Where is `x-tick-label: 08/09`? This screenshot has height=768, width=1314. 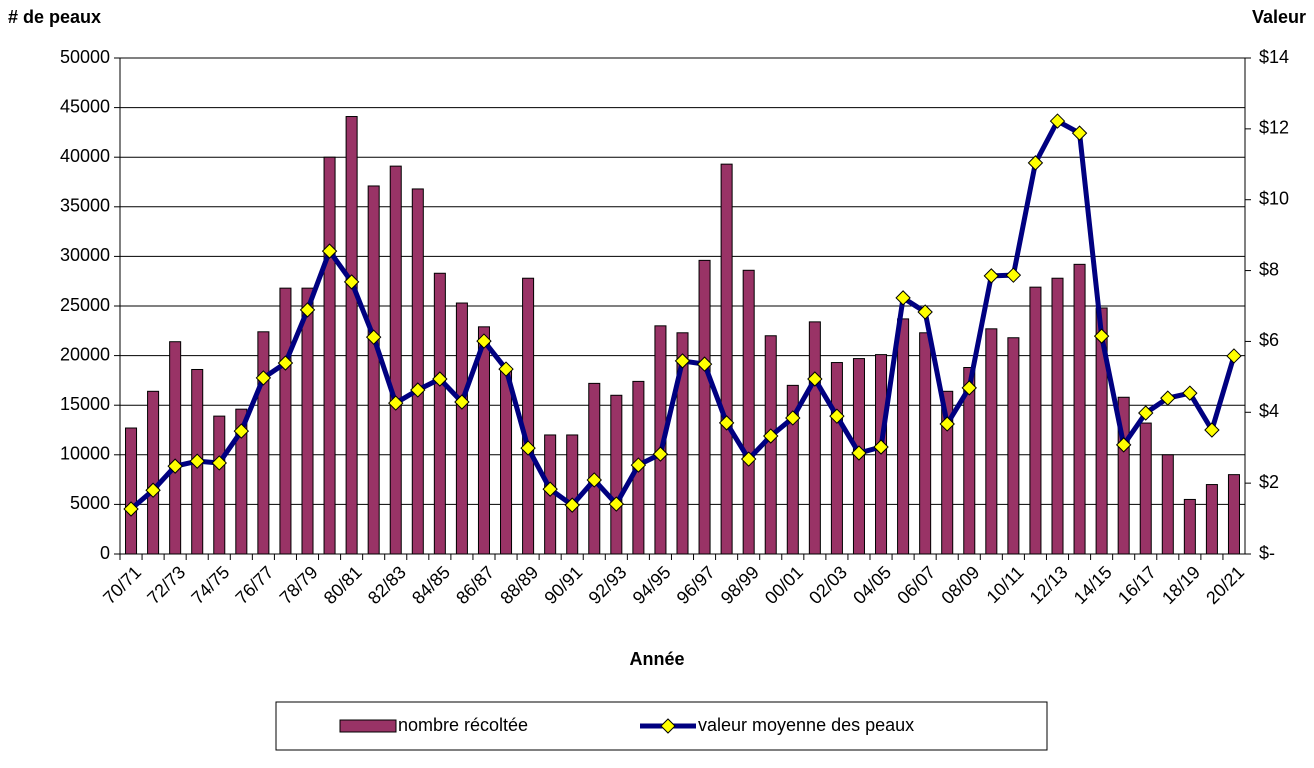
x-tick-label: 08/09 is located at coordinates (960, 585).